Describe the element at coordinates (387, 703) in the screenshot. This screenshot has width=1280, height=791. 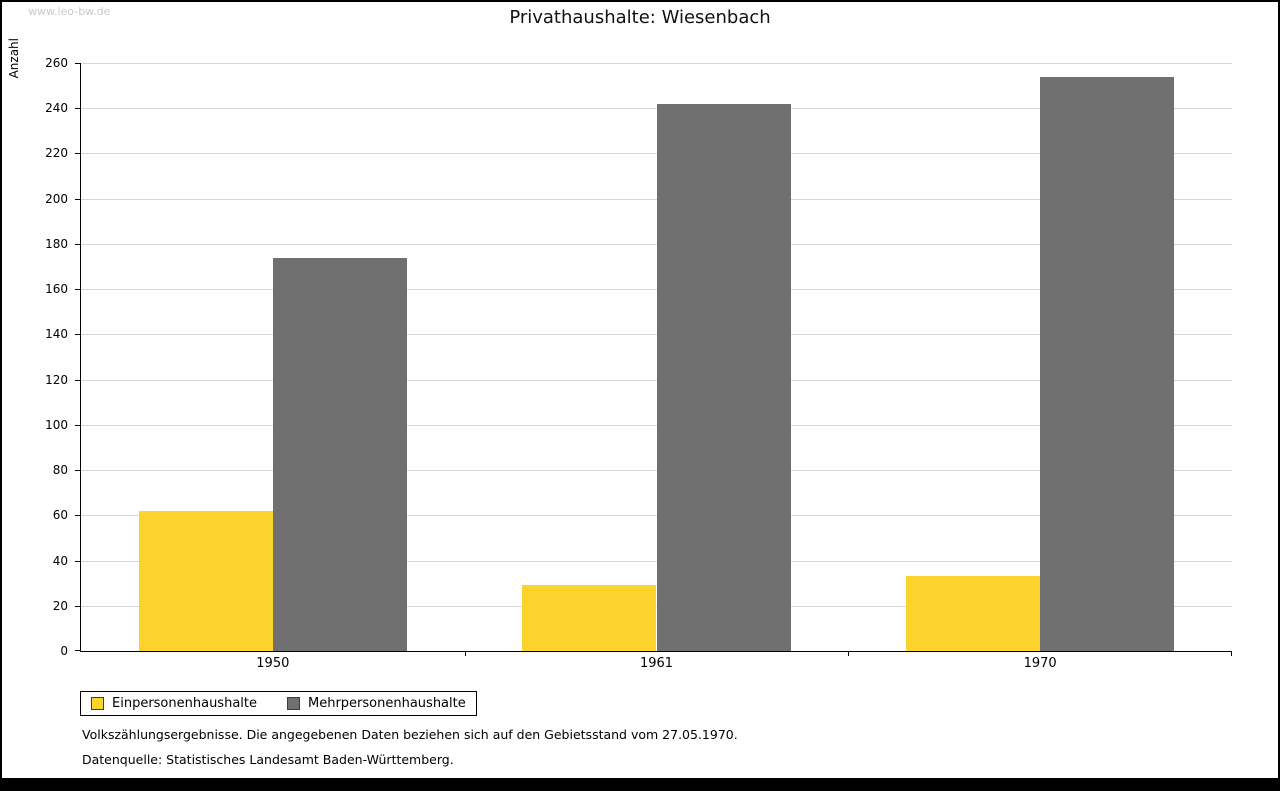
I see `legend-label-mehrpersonenhaushalte: Mehrpersonenhaushalte` at that location.